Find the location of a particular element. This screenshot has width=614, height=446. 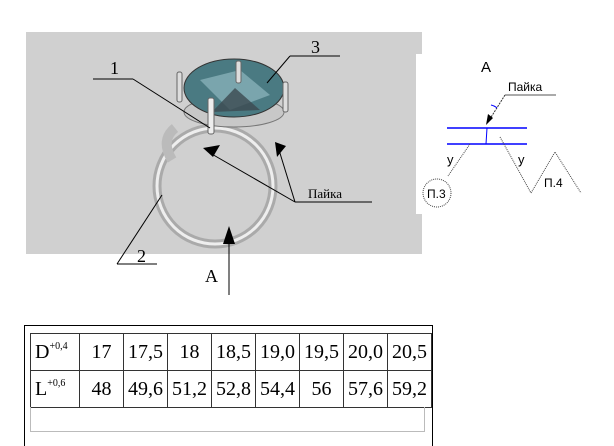

detail-view: A Пайка у у П.3 П.4 is located at coordinates (502, 133).